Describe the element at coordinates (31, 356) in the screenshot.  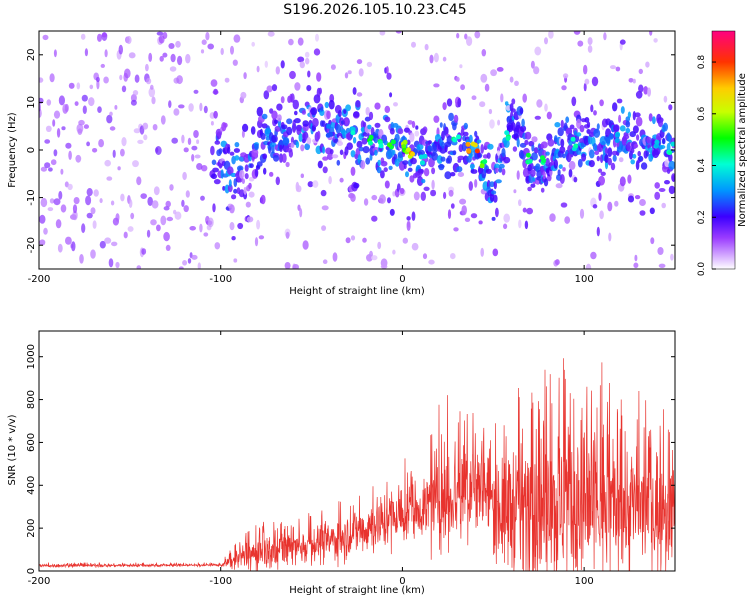
I see `snr-y-tick-label: 1000` at that location.